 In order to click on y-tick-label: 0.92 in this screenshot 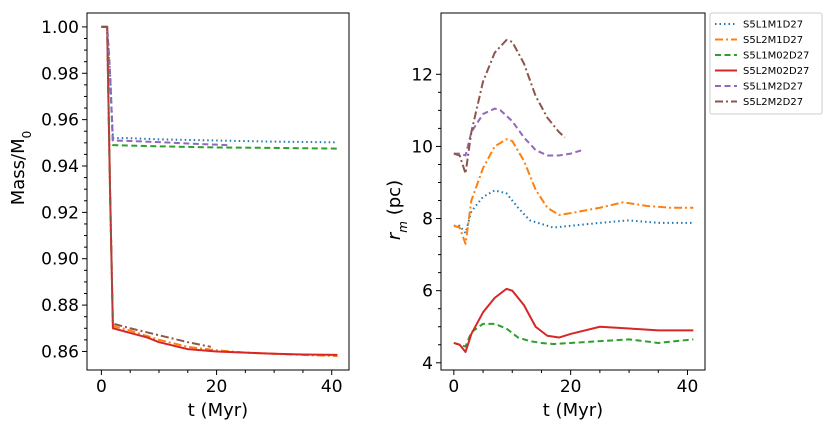, I will do `click(60, 213)`.